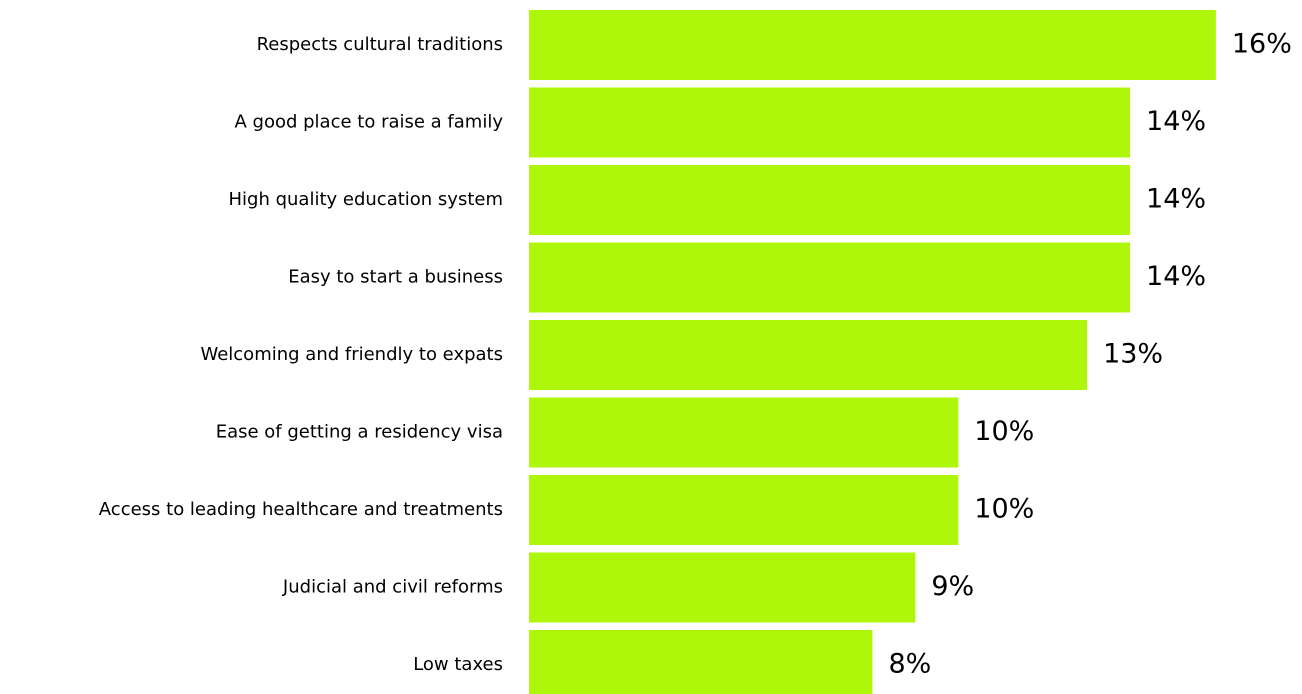 This screenshot has height=694, width=1302. I want to click on value-label: 8%, so click(909, 664).